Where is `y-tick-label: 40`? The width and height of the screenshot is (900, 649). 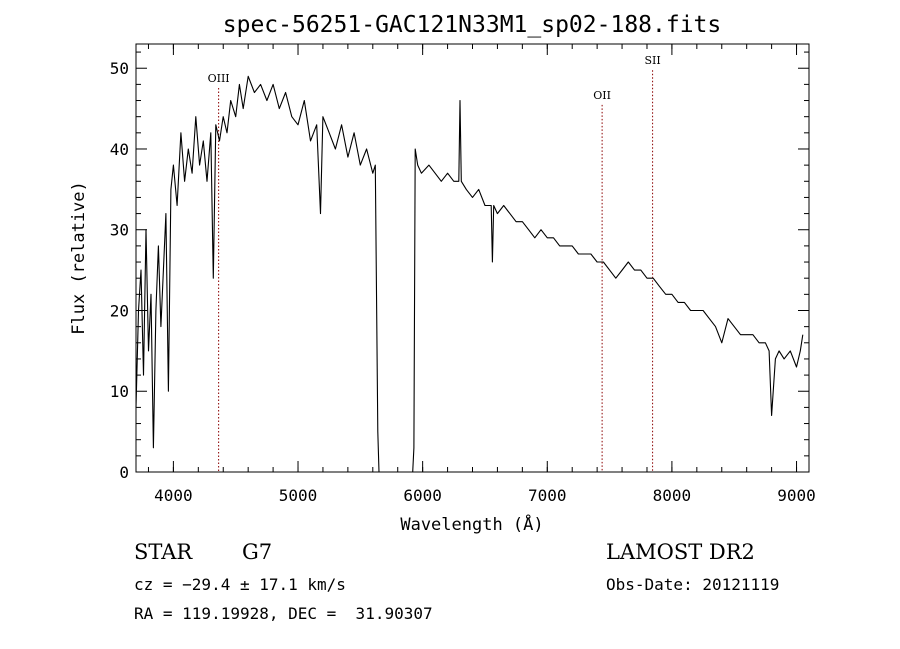
y-tick-label: 40 is located at coordinates (119, 149).